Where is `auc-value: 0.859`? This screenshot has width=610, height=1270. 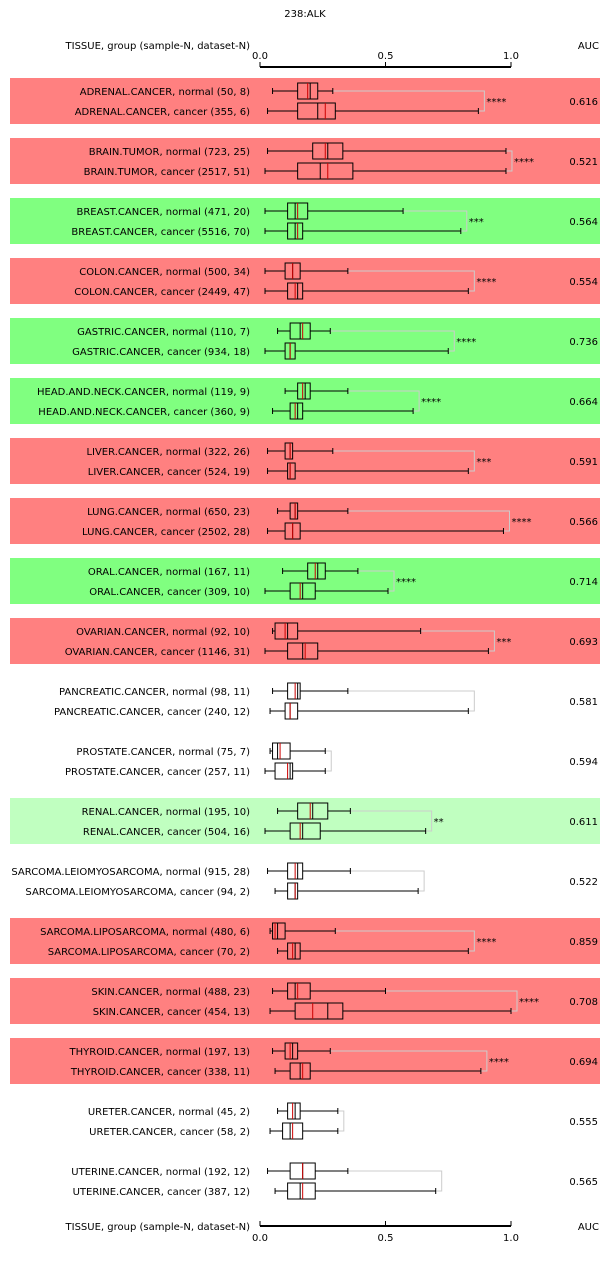
auc-value: 0.859 is located at coordinates (583, 942).